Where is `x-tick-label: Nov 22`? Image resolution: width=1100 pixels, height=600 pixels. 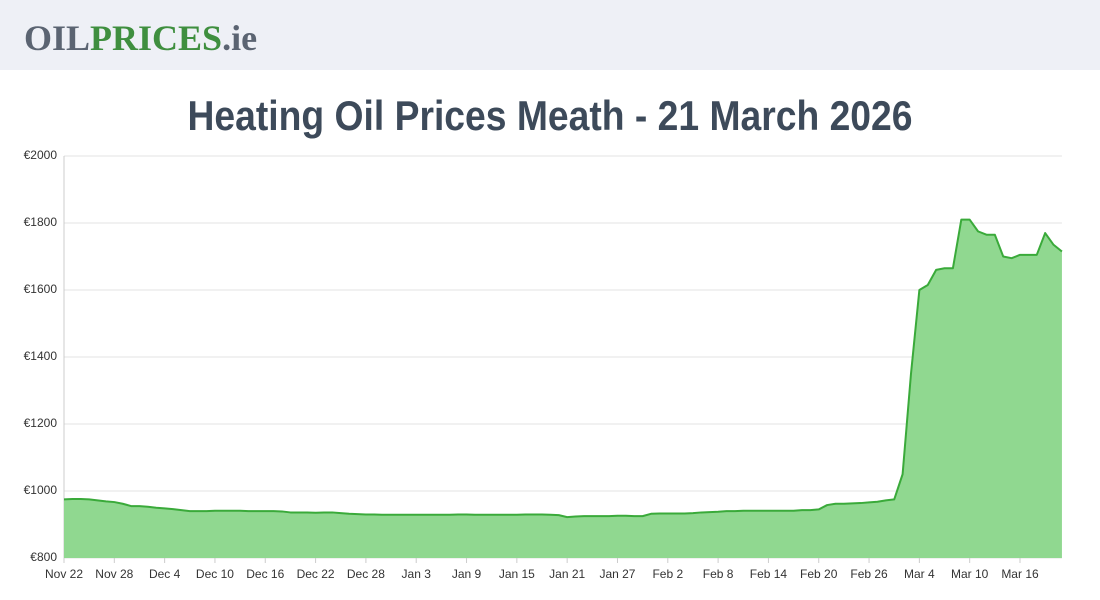 x-tick-label: Nov 22 is located at coordinates (64, 574).